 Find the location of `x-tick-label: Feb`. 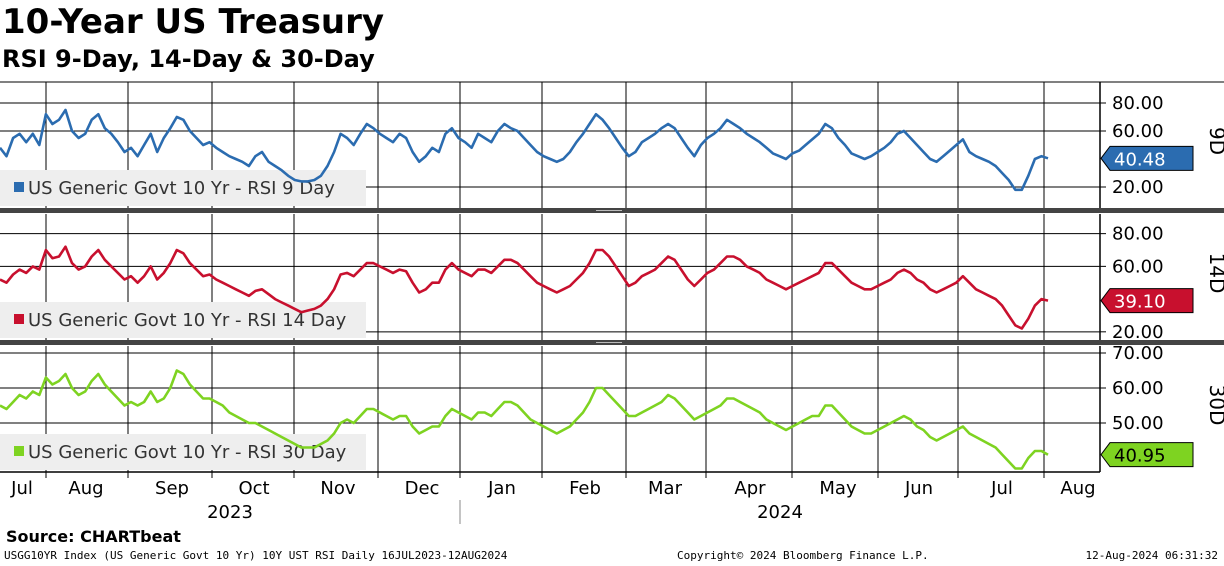

x-tick-label: Feb is located at coordinates (585, 488).